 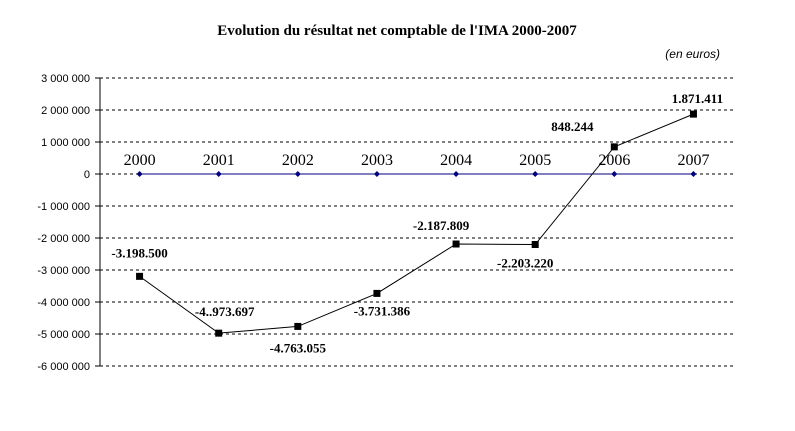 What do you see at coordinates (63, 239) in the screenshot?
I see `y-tick-label: -2 000 000` at bounding box center [63, 239].